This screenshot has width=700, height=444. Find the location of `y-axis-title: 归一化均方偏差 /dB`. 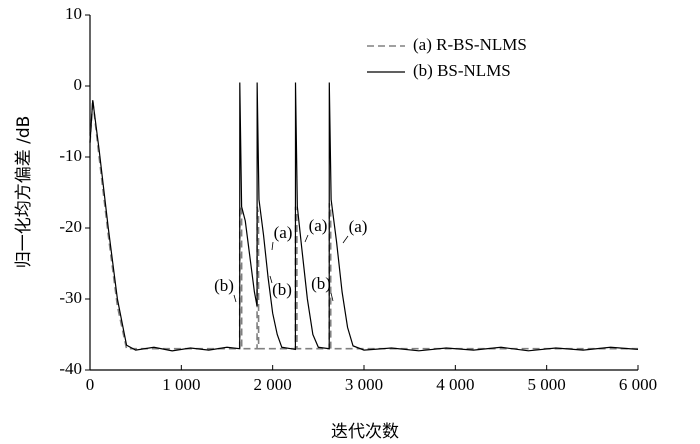

y-axis-title: 归一化均方偏差 /dB is located at coordinates (24, 192).